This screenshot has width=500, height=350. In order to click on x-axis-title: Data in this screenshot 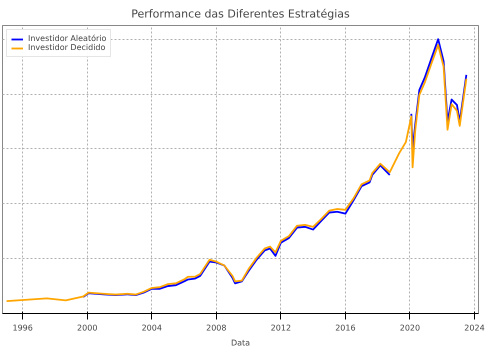, I will do `click(240, 343)`.